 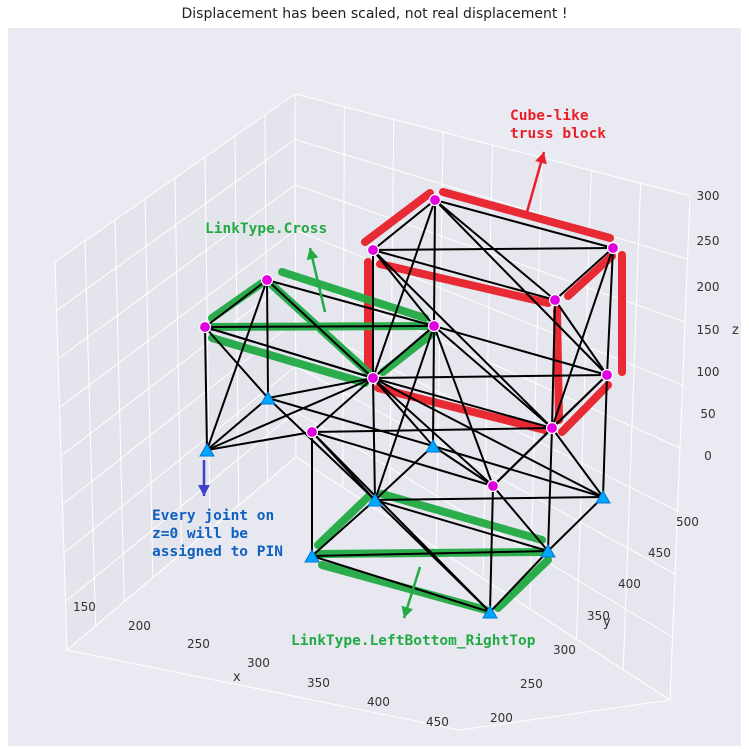 I want to click on annotation-cube-block: Cube-like truss block, so click(x=558, y=125).